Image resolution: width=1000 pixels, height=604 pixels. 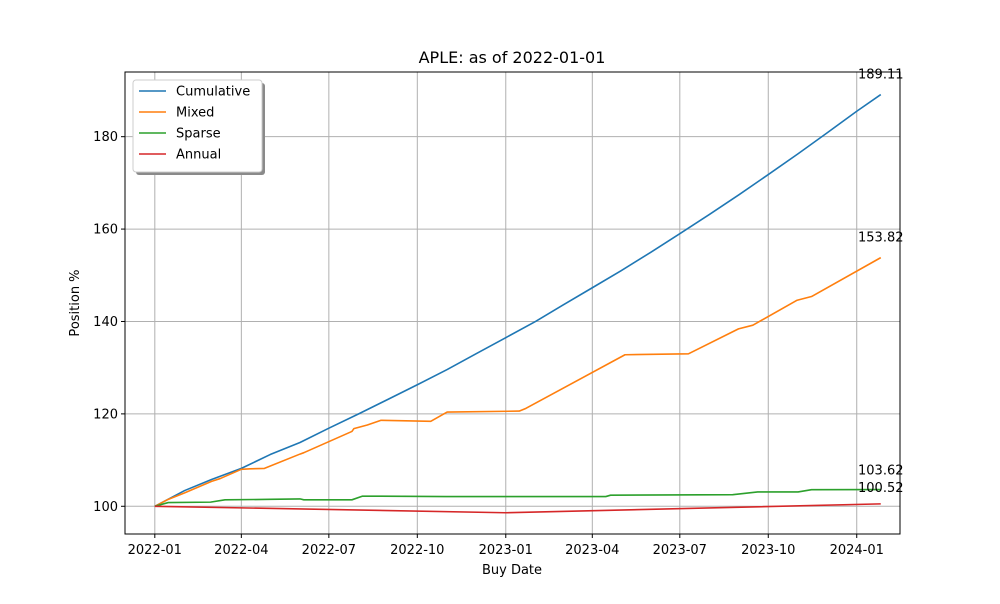 What do you see at coordinates (680, 550) in the screenshot?
I see `x-tick-label: 2023-07` at bounding box center [680, 550].